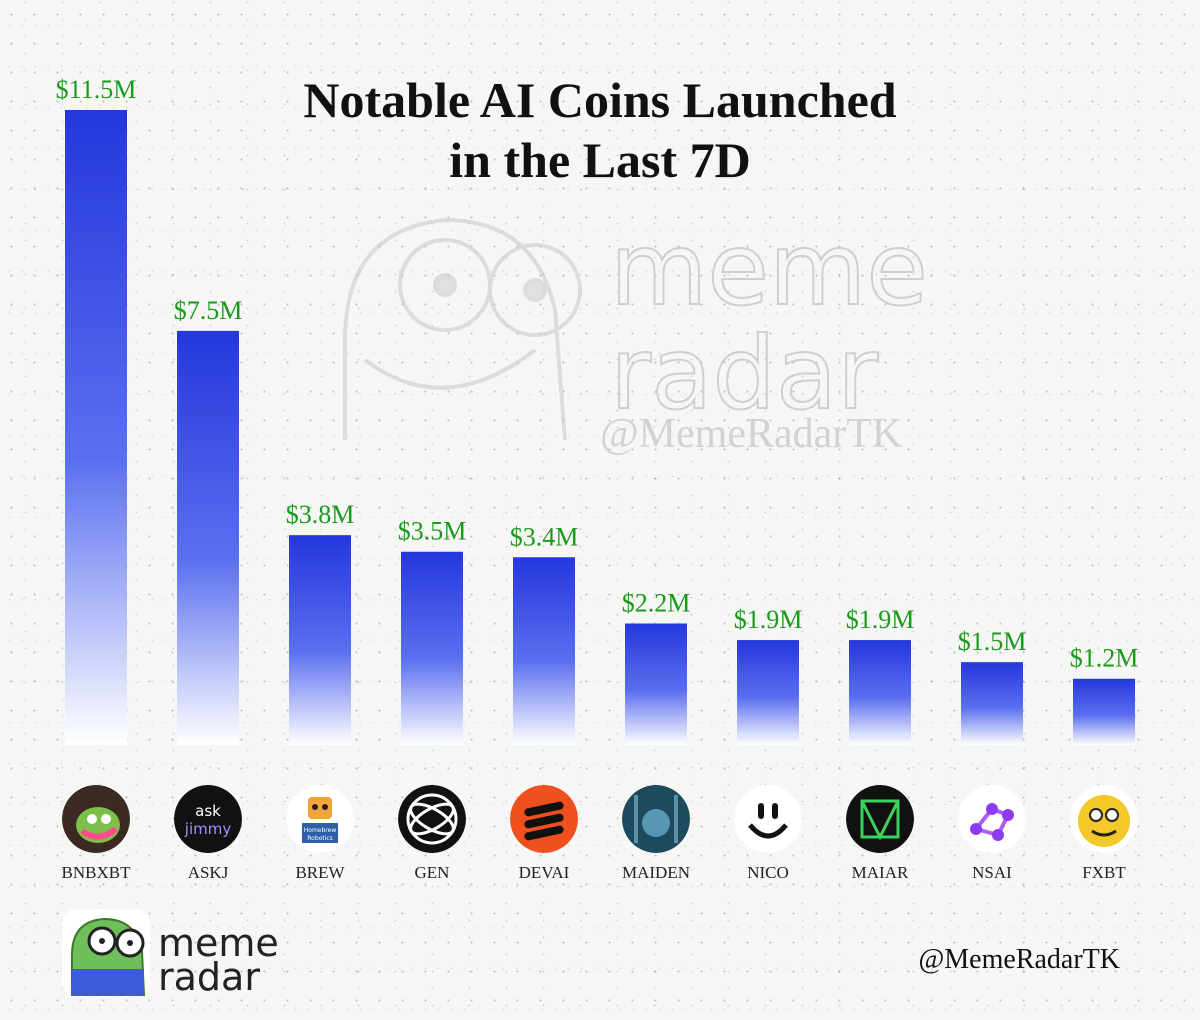 The height and width of the screenshot is (1020, 1200). What do you see at coordinates (320, 830) in the screenshot?
I see `svg-text: Homebrew` at bounding box center [320, 830].